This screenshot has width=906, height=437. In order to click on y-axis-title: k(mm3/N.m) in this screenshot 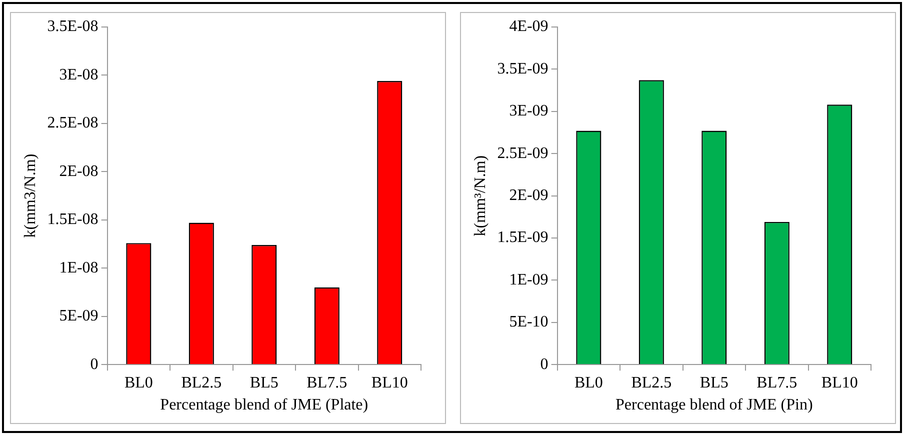, I will do `click(30, 196)`.